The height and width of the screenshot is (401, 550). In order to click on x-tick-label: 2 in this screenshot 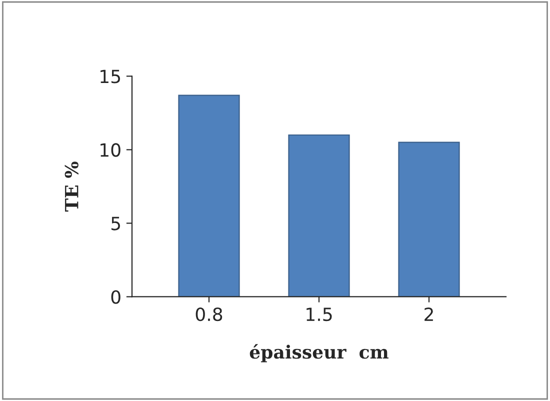, I will do `click(428, 314)`.